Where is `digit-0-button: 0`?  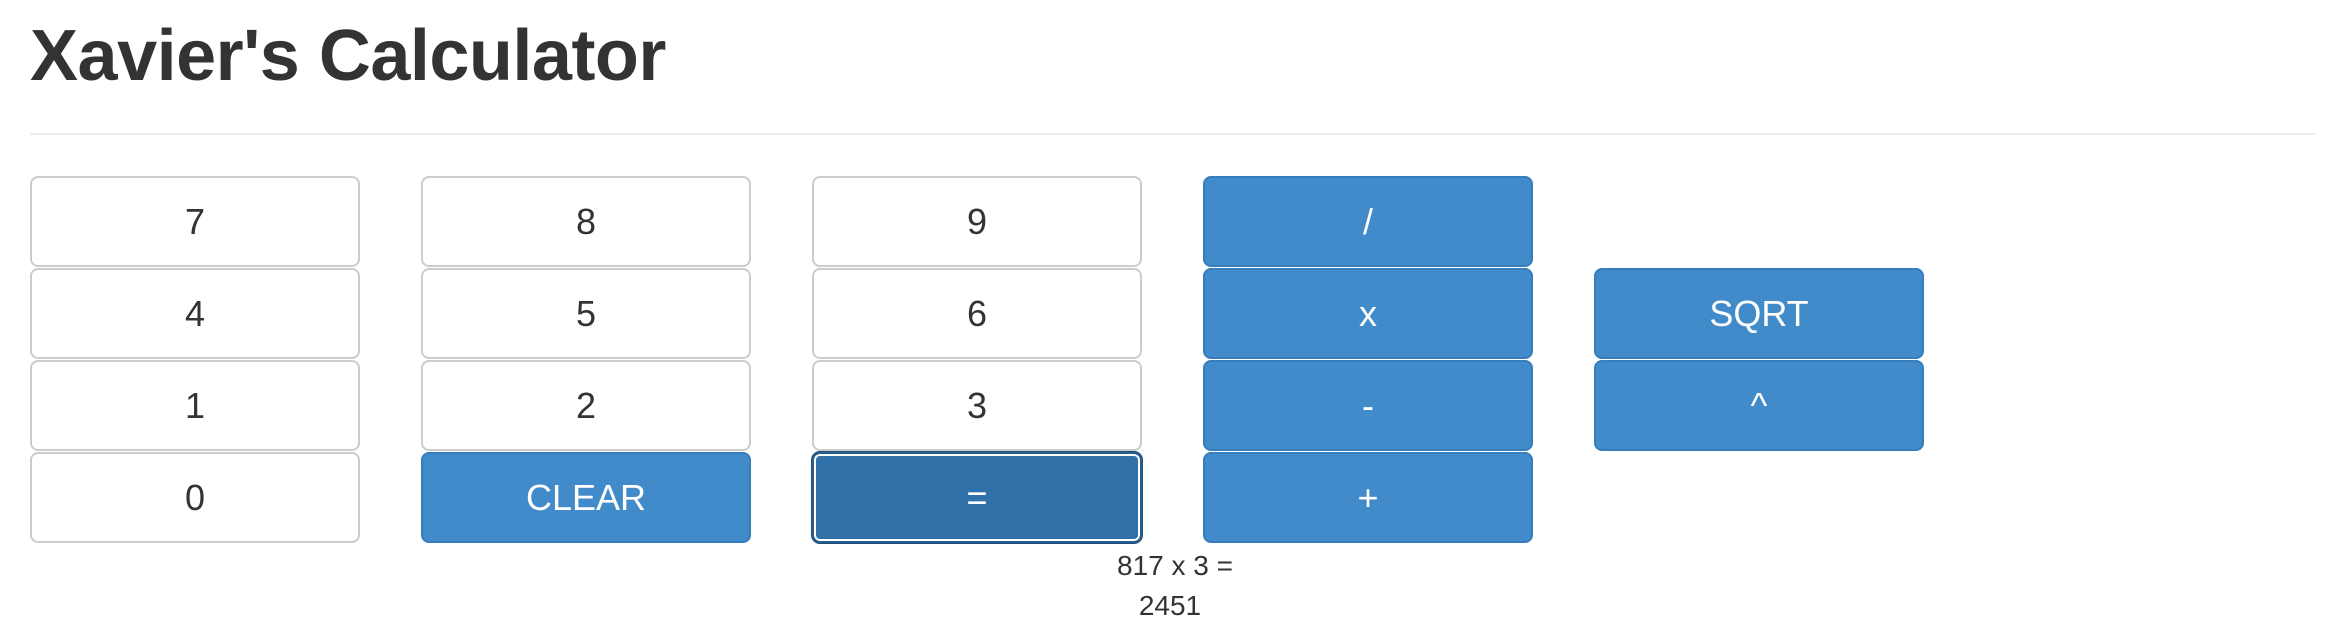 digit-0-button: 0 is located at coordinates (195, 497).